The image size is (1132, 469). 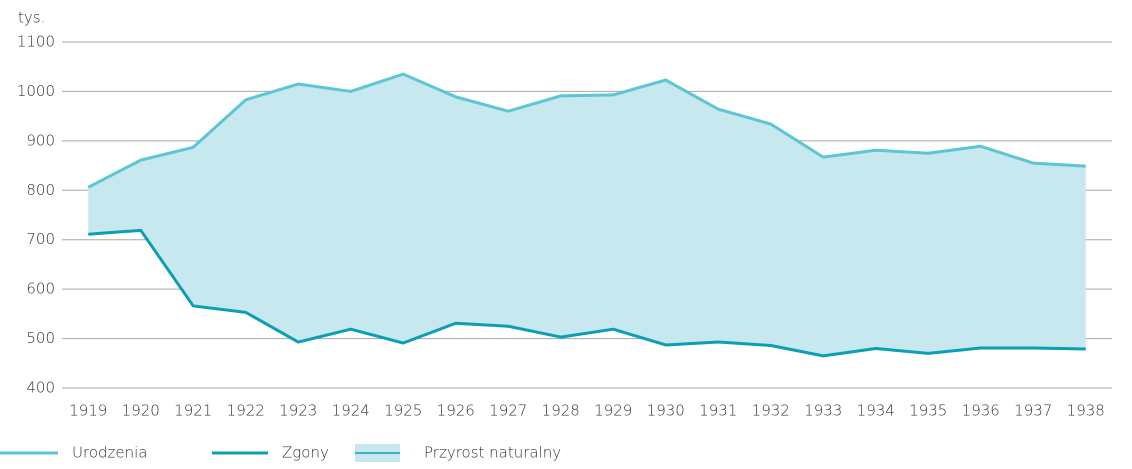 What do you see at coordinates (305, 453) in the screenshot?
I see `legend-label: Zgony` at bounding box center [305, 453].